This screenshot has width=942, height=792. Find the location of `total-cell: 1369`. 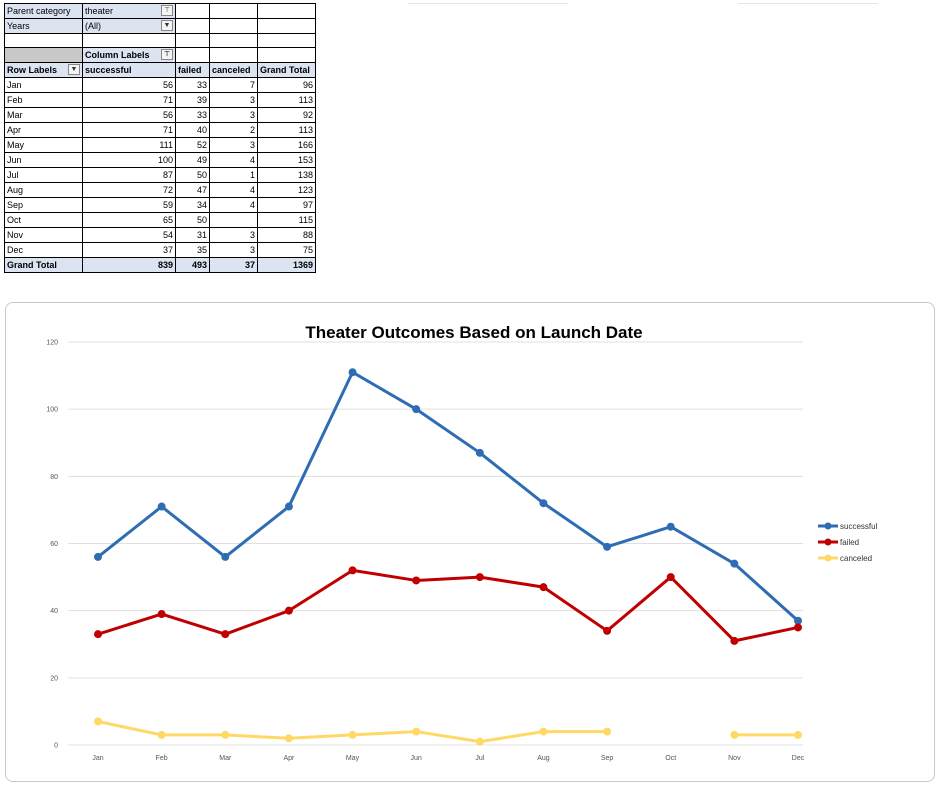

total-cell: 1369 is located at coordinates (286, 265).